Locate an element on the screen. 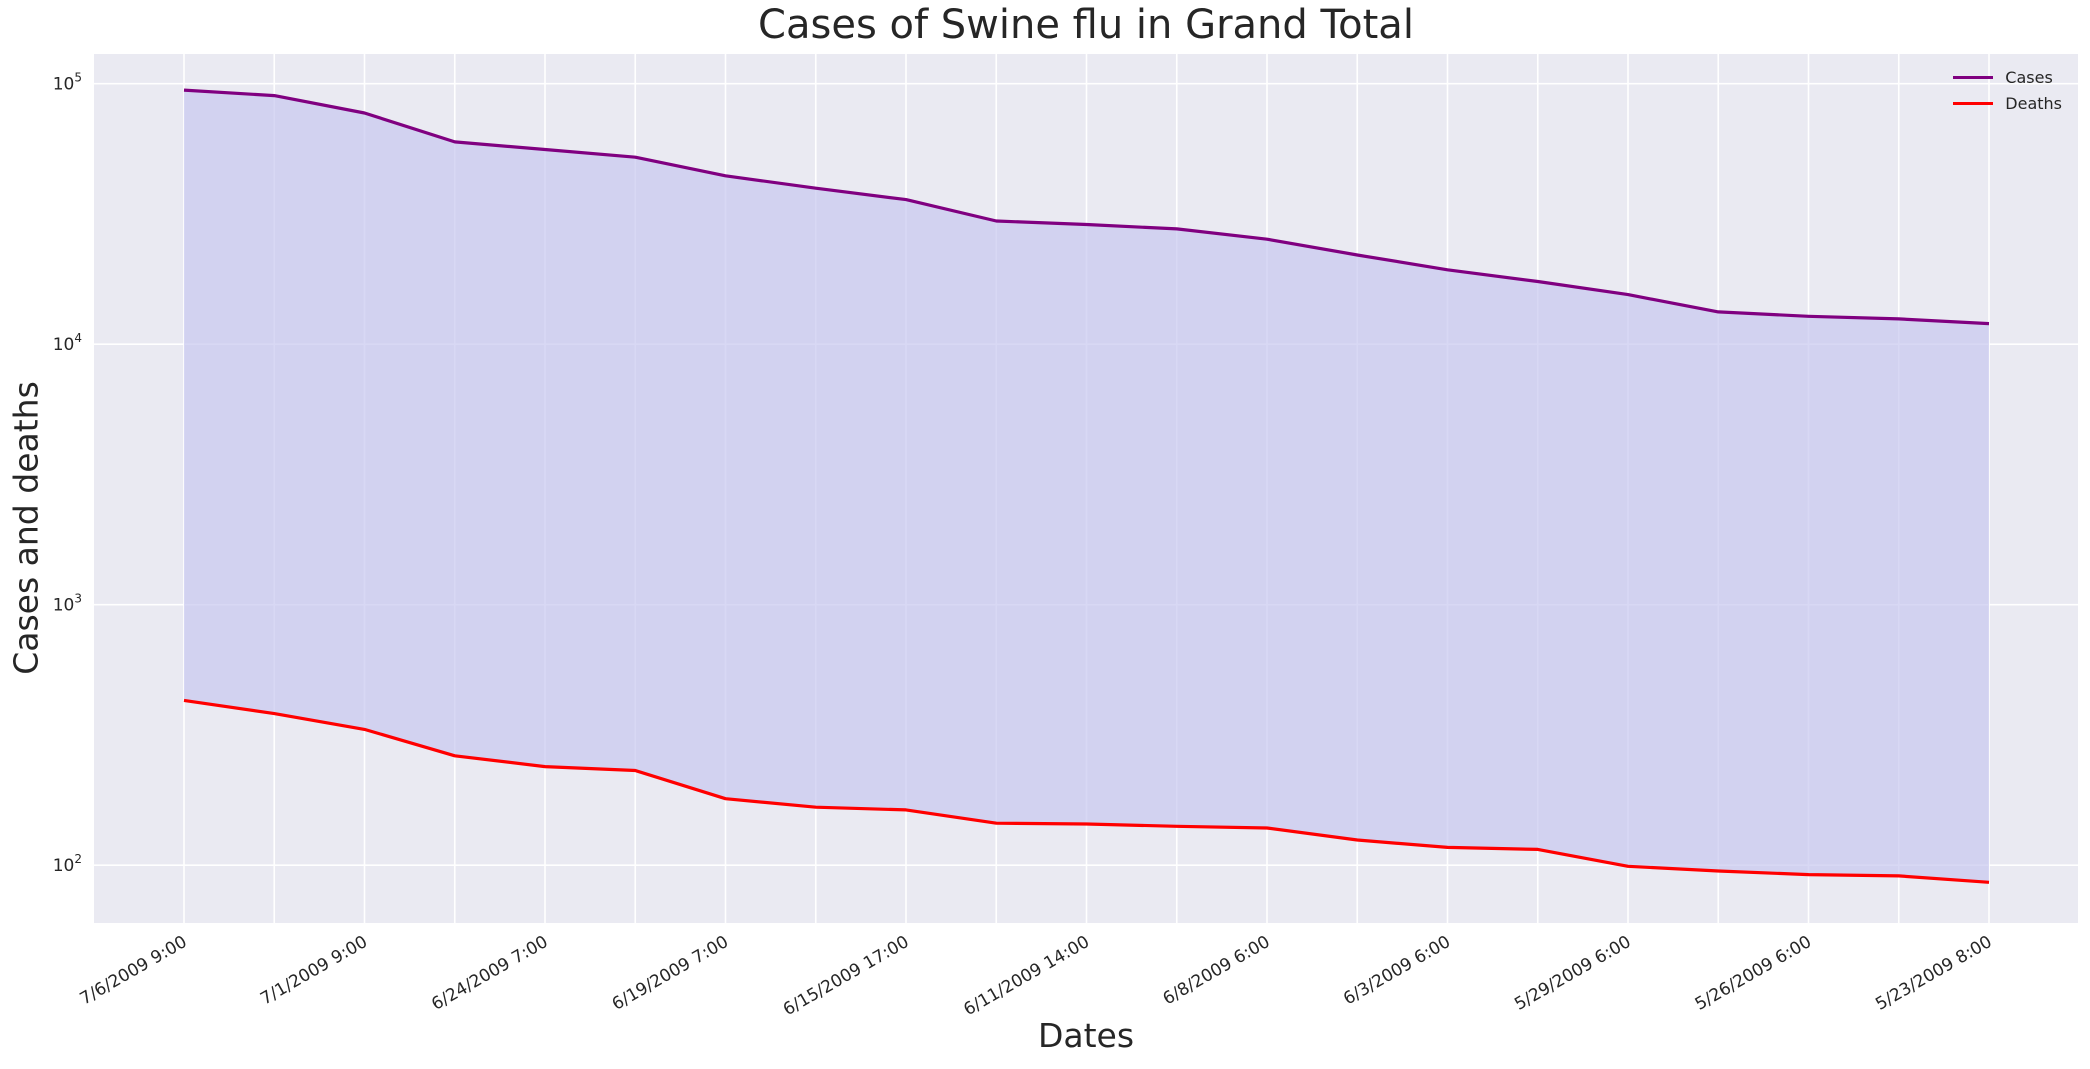 This screenshot has width=2090, height=1069. y-tick-label: 10⁴ is located at coordinates (67, 343).